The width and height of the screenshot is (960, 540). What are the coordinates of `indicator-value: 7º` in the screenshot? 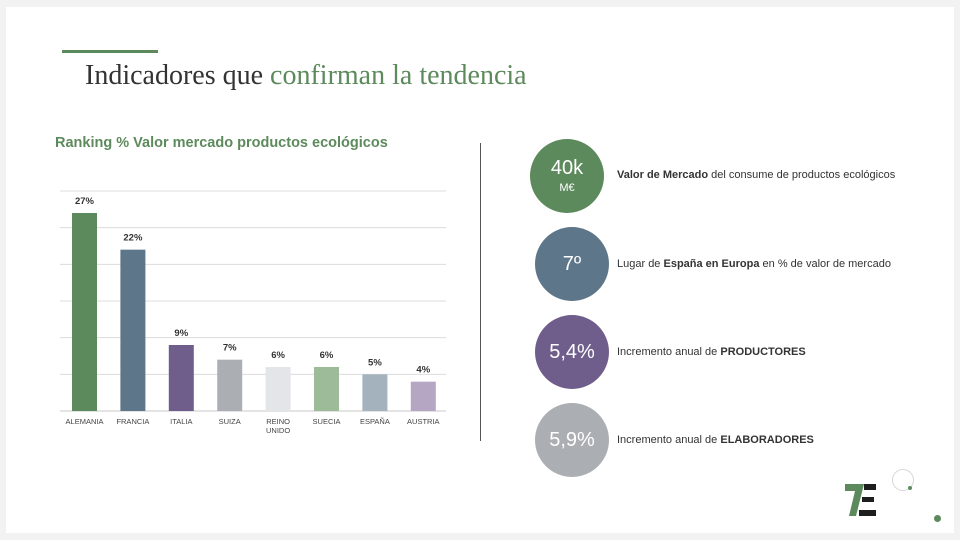 It's located at (572, 264).